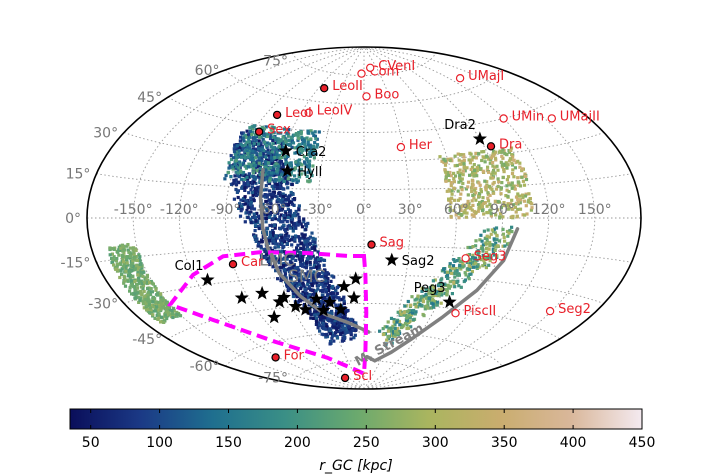  I want to click on meridian-line, so click(318, 218).